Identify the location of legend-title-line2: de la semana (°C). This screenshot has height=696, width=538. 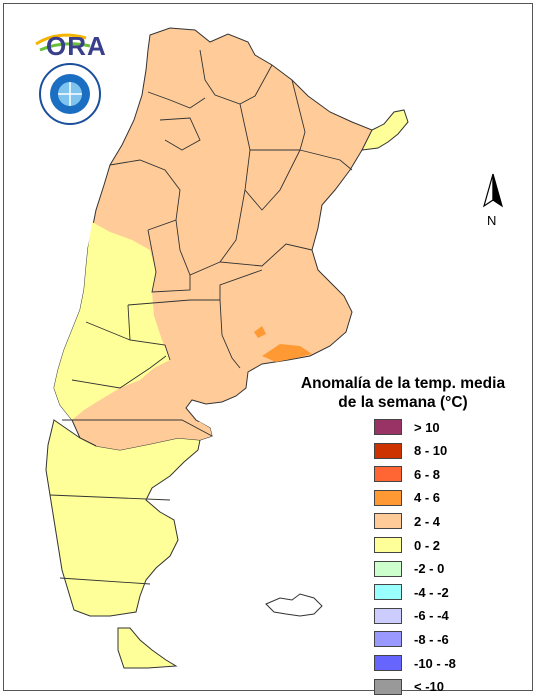
(403, 402).